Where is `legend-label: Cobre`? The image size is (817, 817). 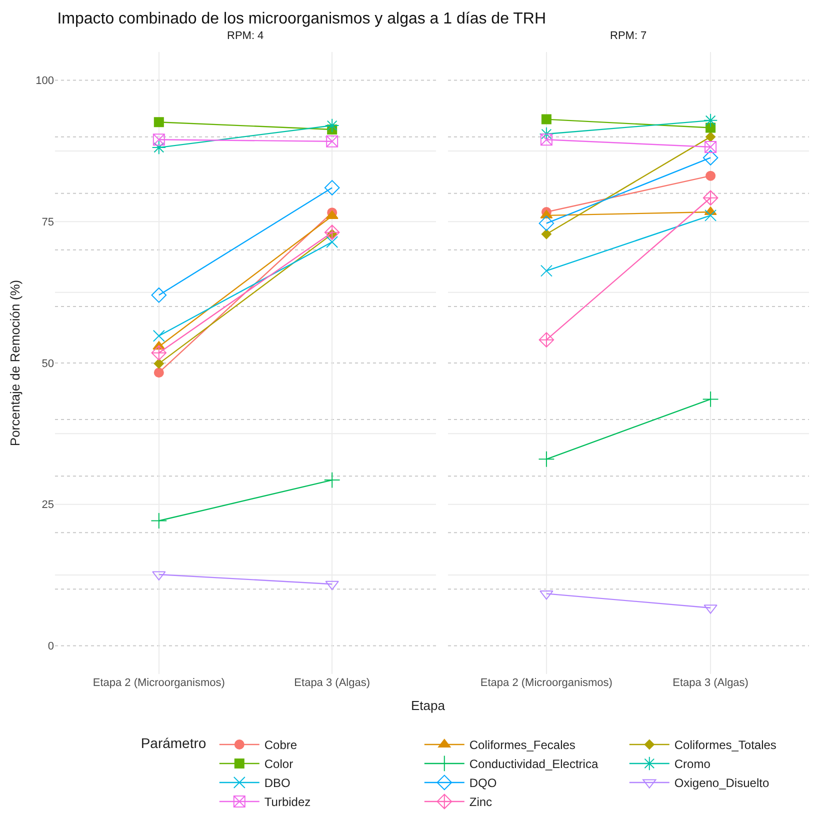 legend-label: Cobre is located at coordinates (281, 745).